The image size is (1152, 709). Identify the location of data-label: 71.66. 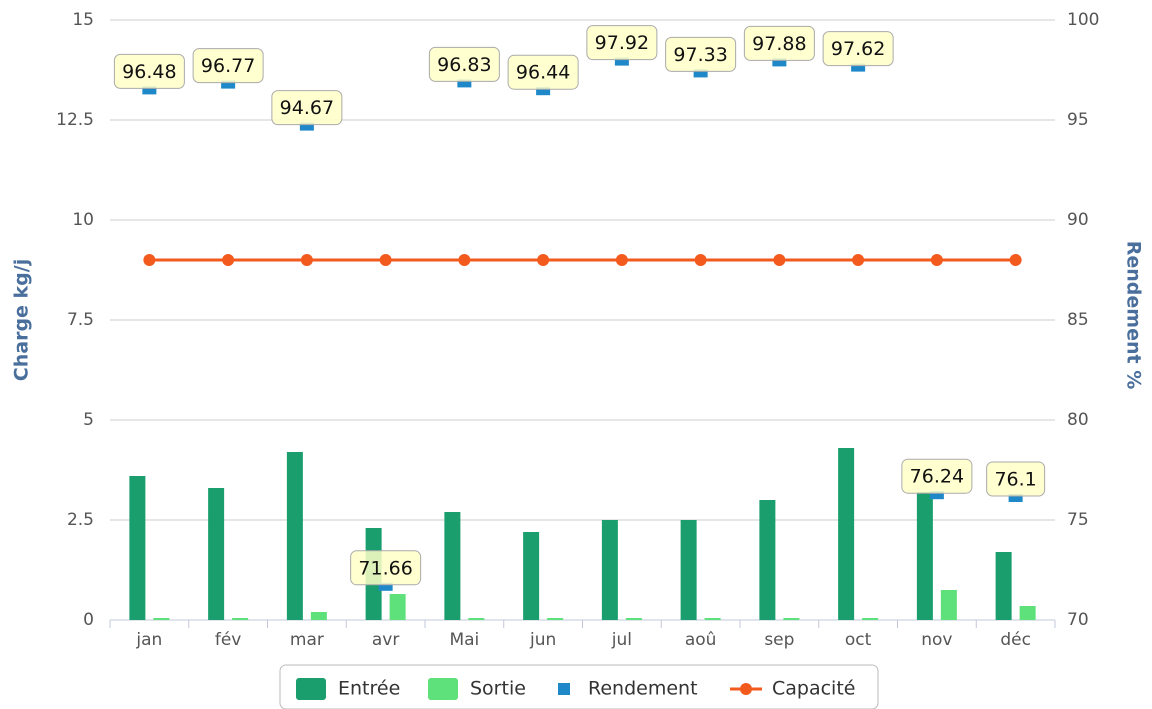
(385, 568).